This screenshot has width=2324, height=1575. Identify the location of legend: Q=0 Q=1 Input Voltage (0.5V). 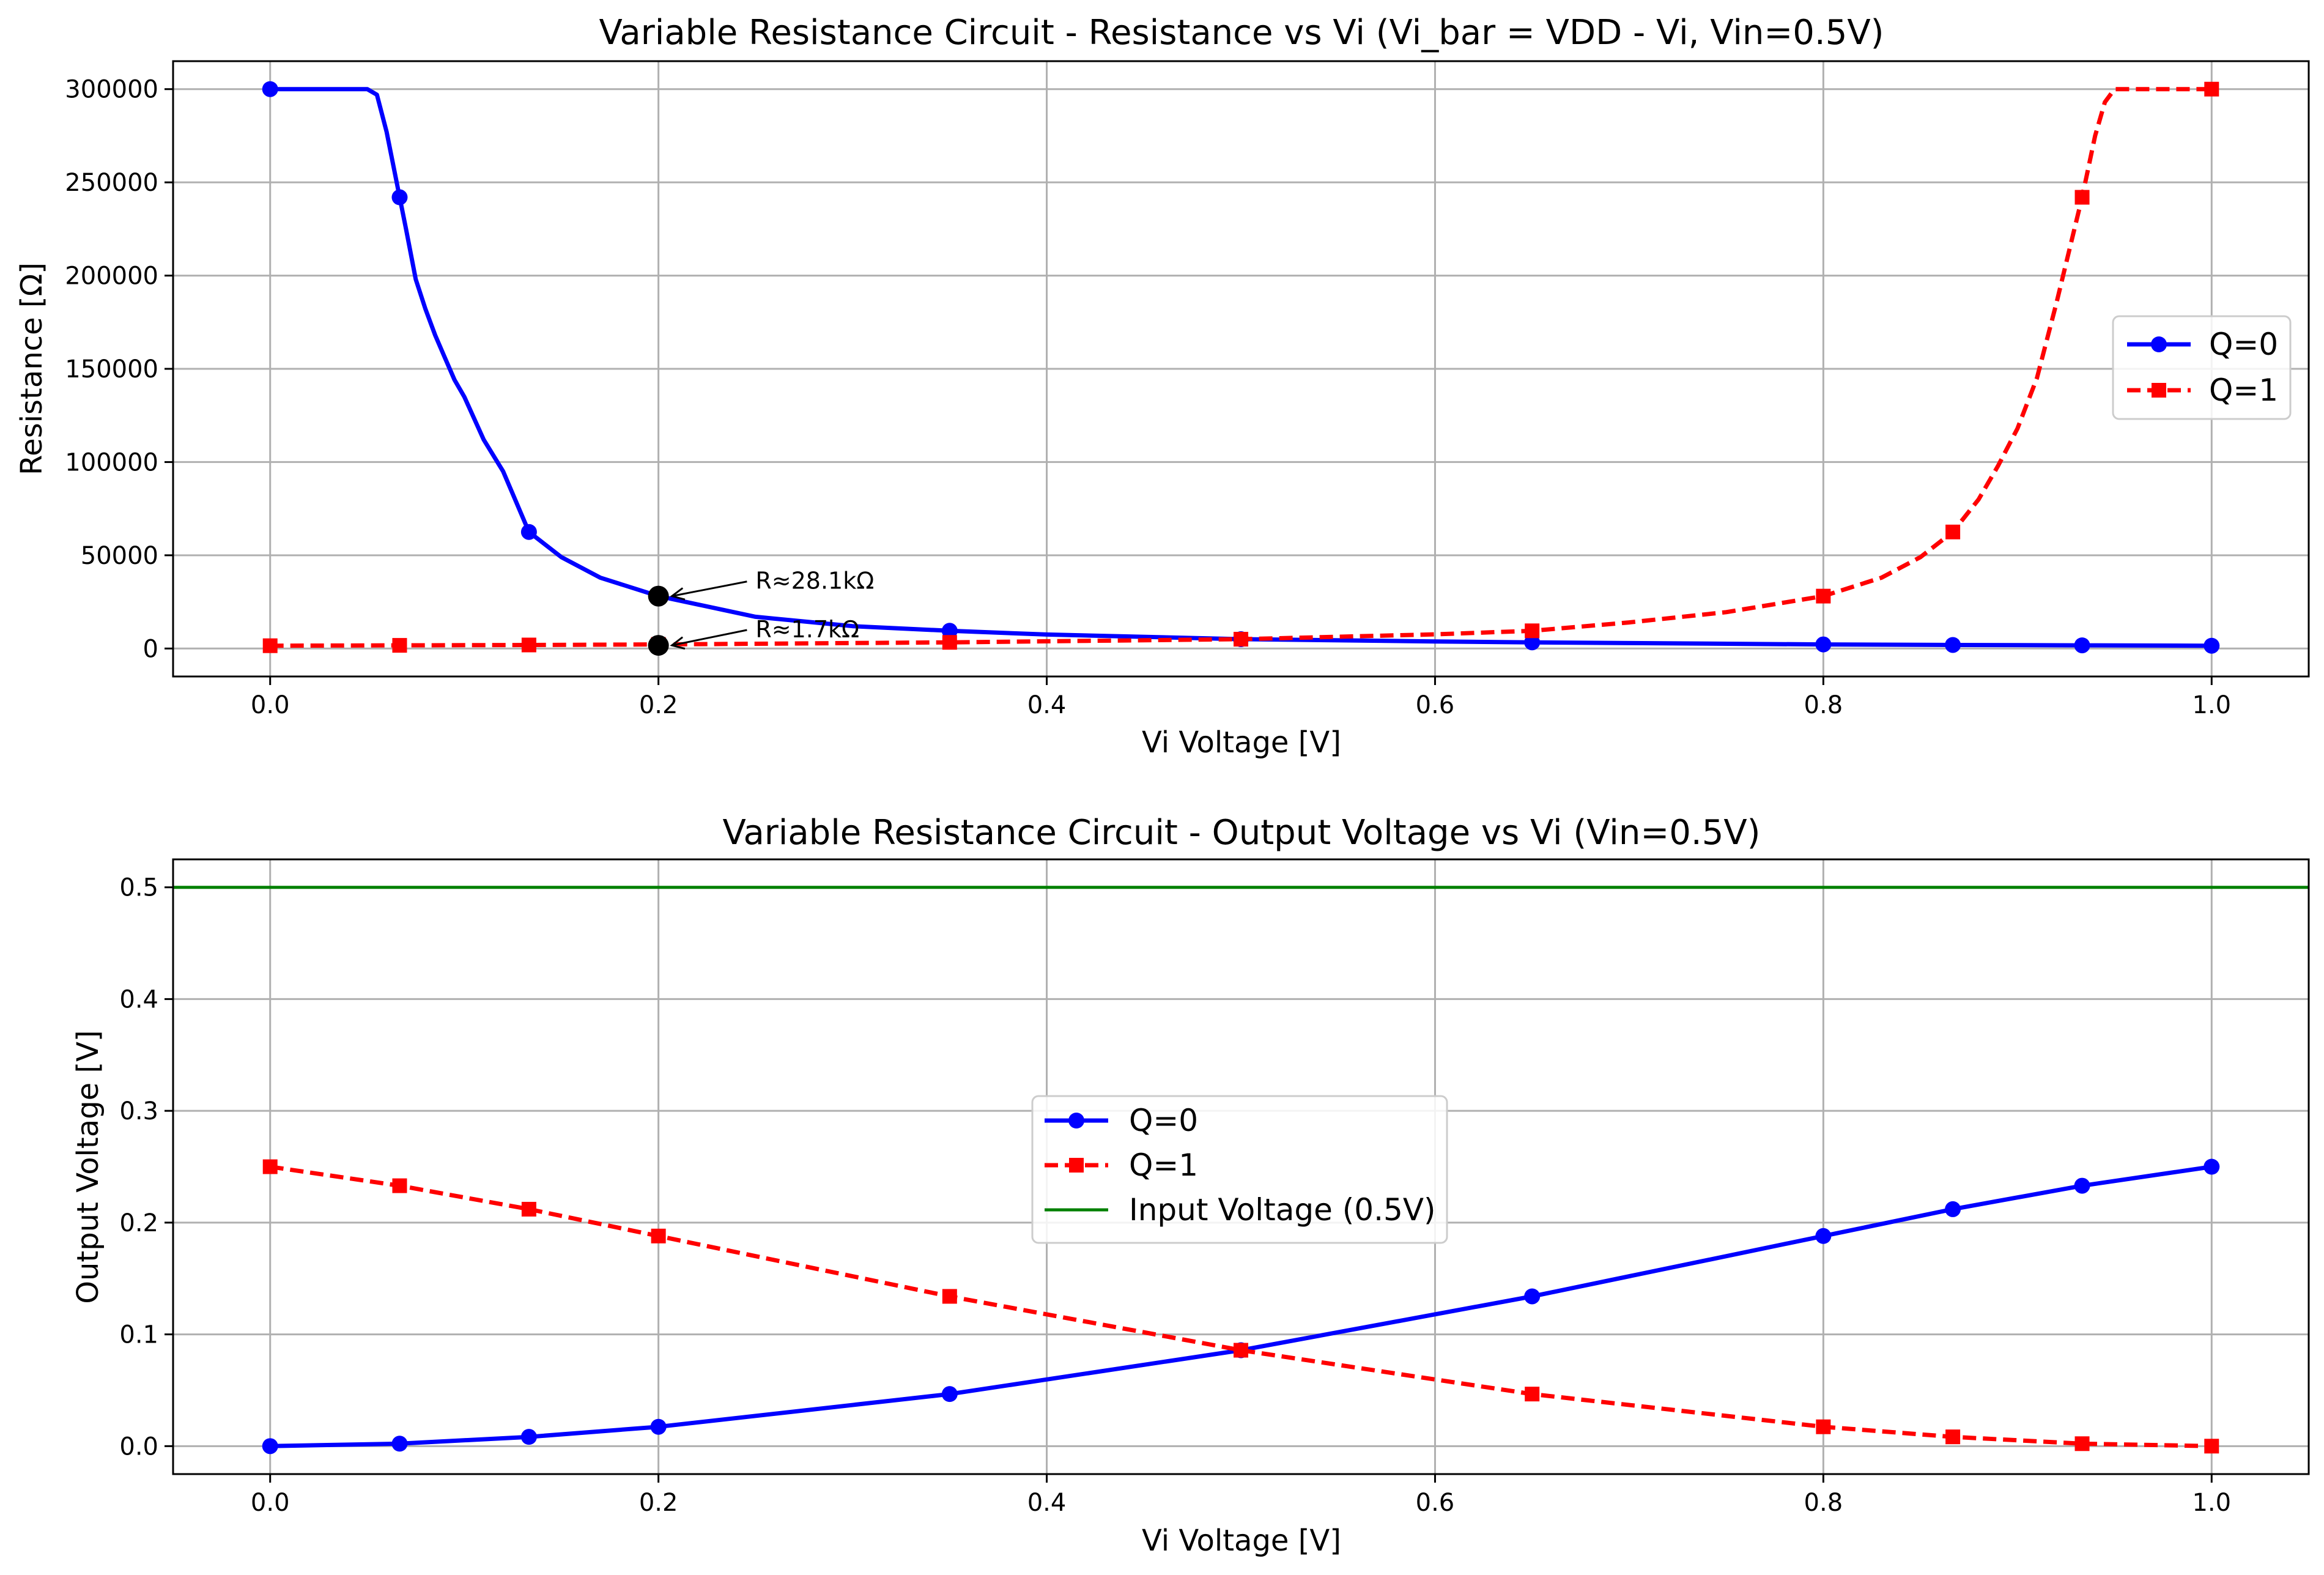
(1239, 1169).